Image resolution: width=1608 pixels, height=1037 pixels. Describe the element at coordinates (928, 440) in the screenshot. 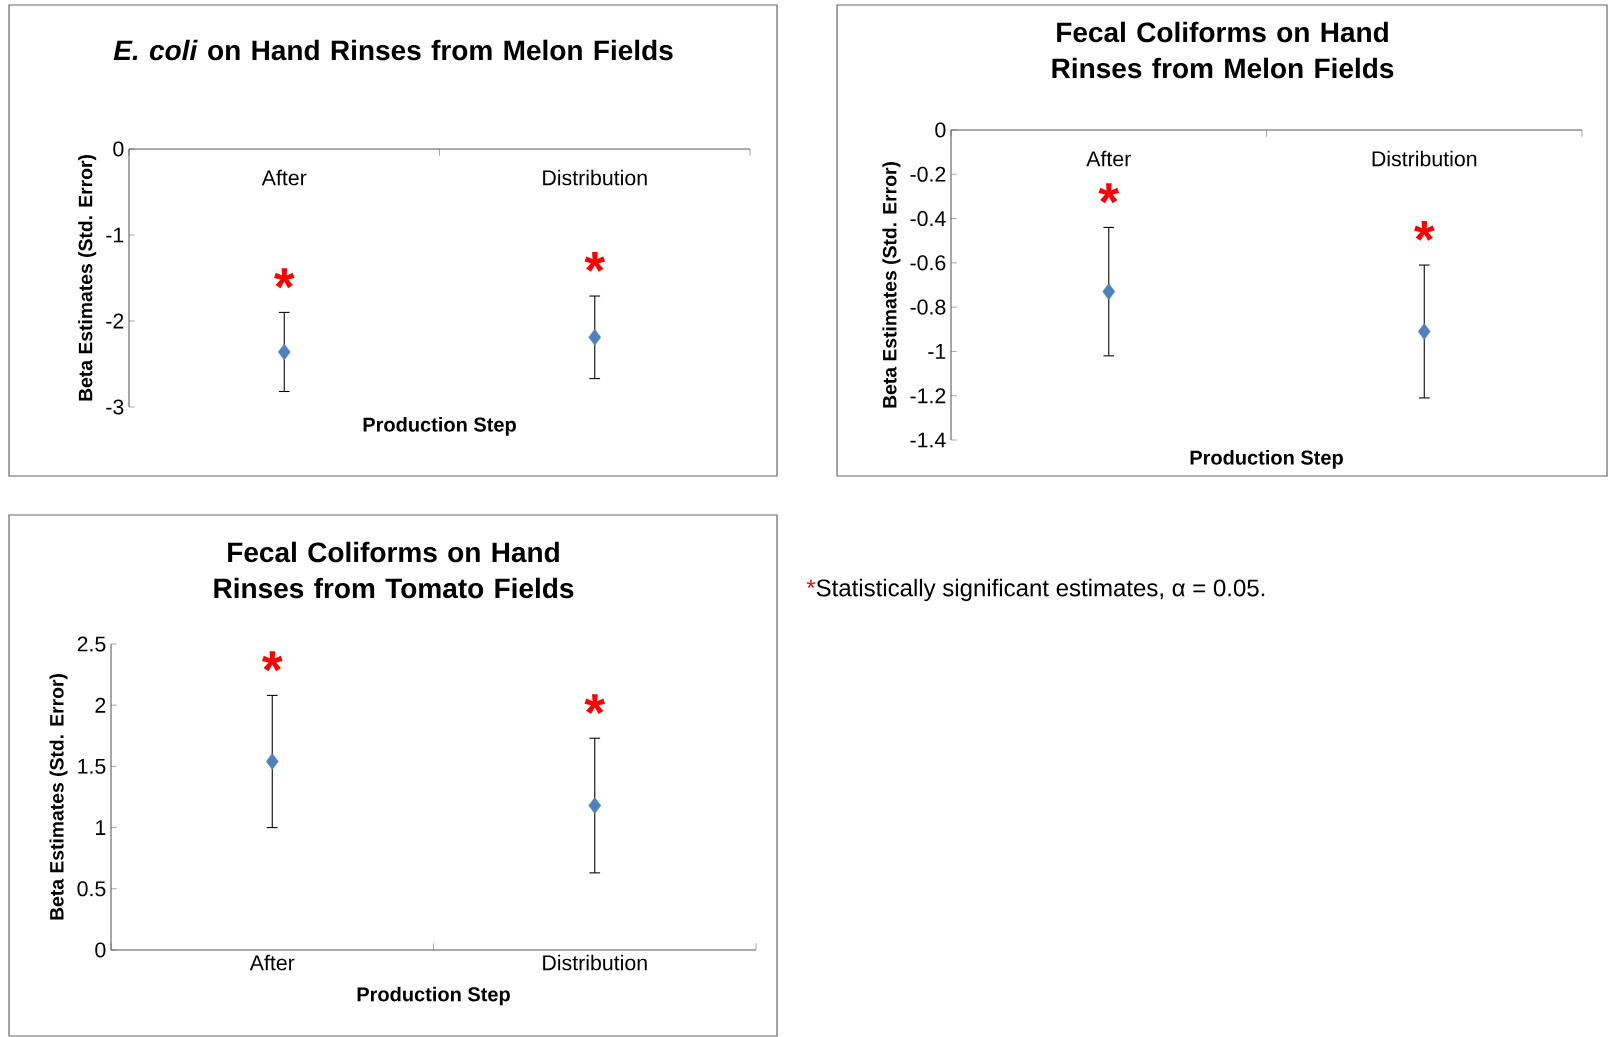

I see `y-tick-label: -1.4` at that location.